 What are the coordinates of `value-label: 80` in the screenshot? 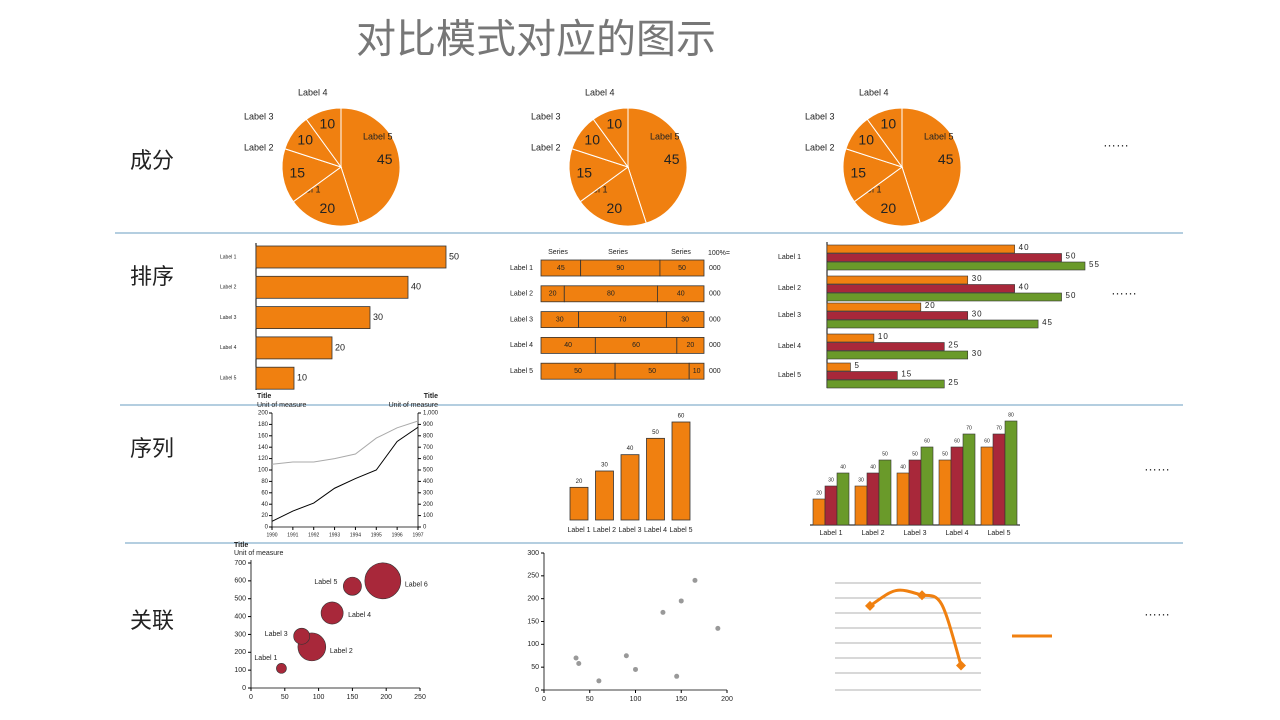 It's located at (1011, 415).